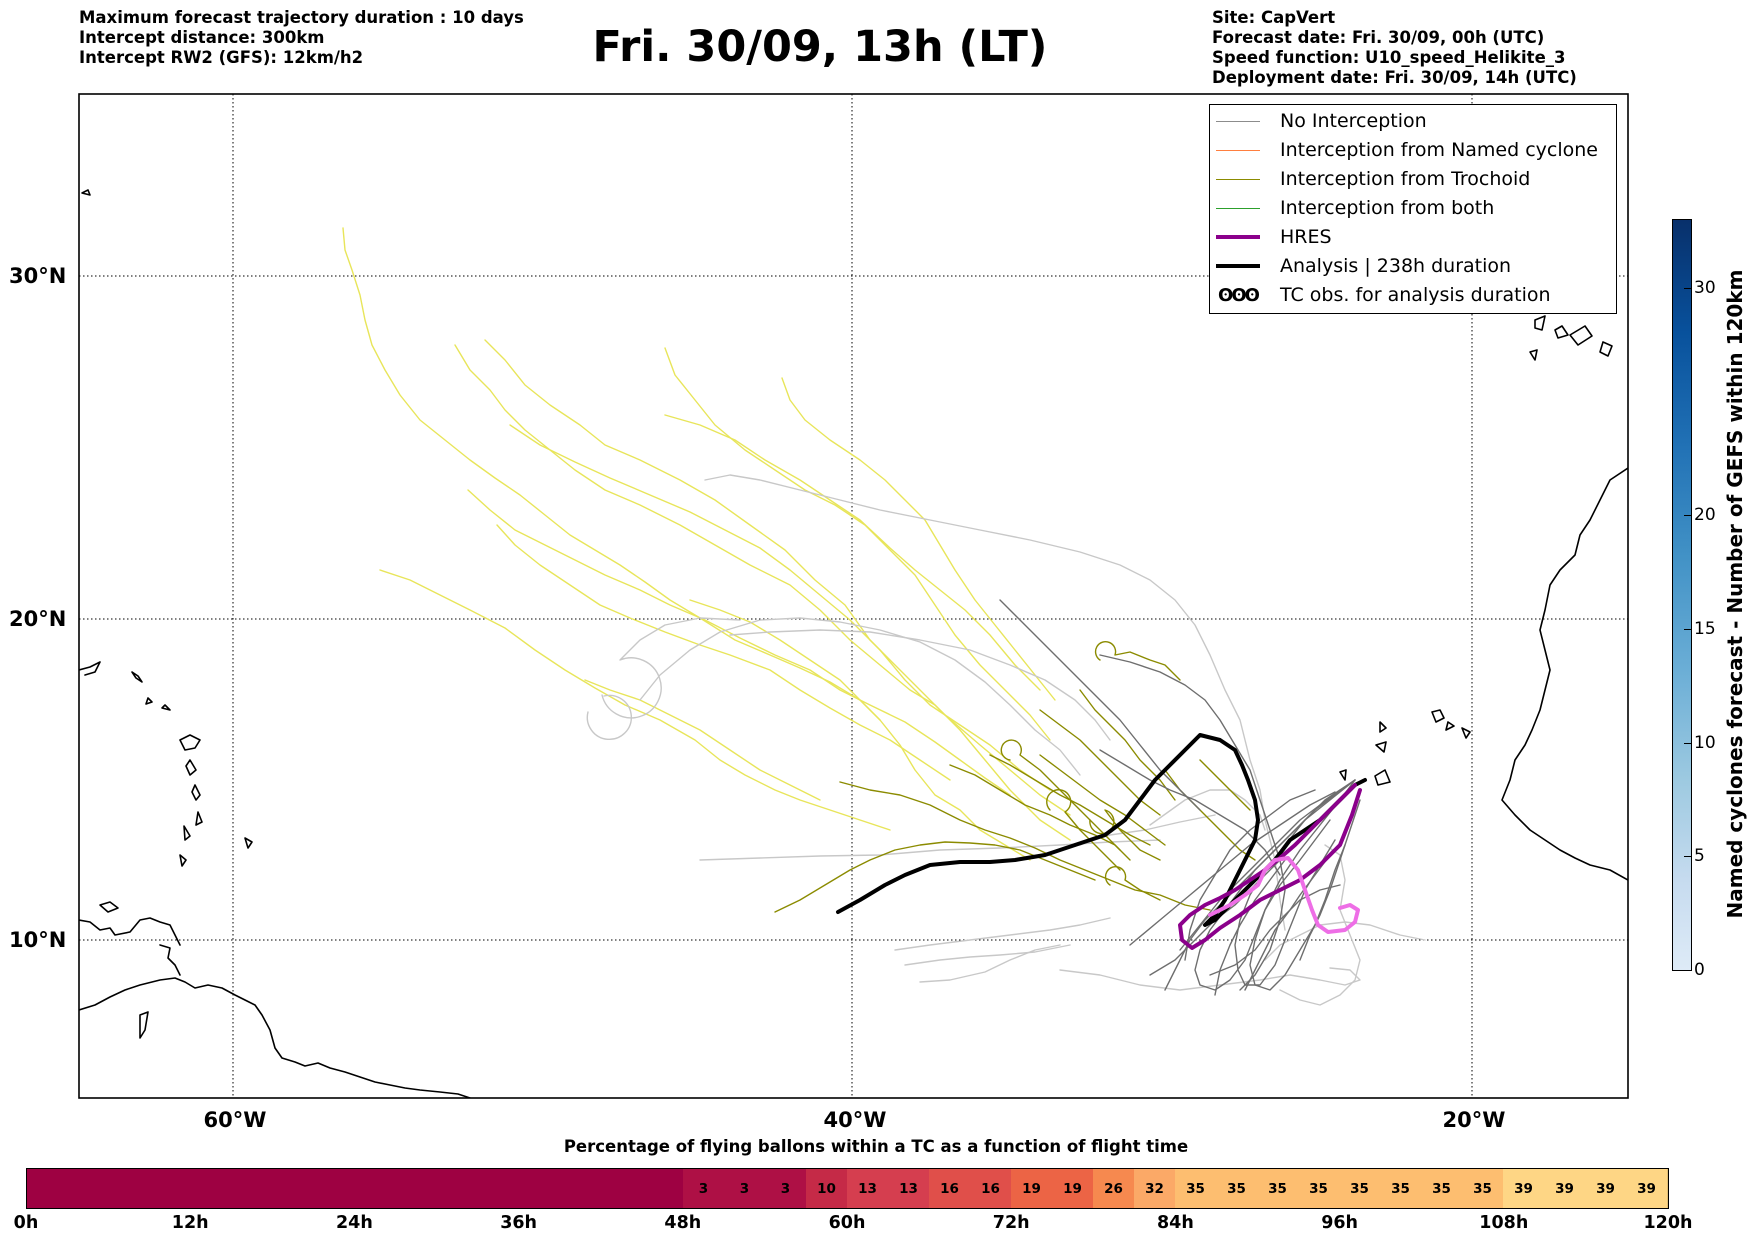 The height and width of the screenshot is (1241, 1752). I want to click on legend-label: Interception from Named cyclone, so click(1439, 150).